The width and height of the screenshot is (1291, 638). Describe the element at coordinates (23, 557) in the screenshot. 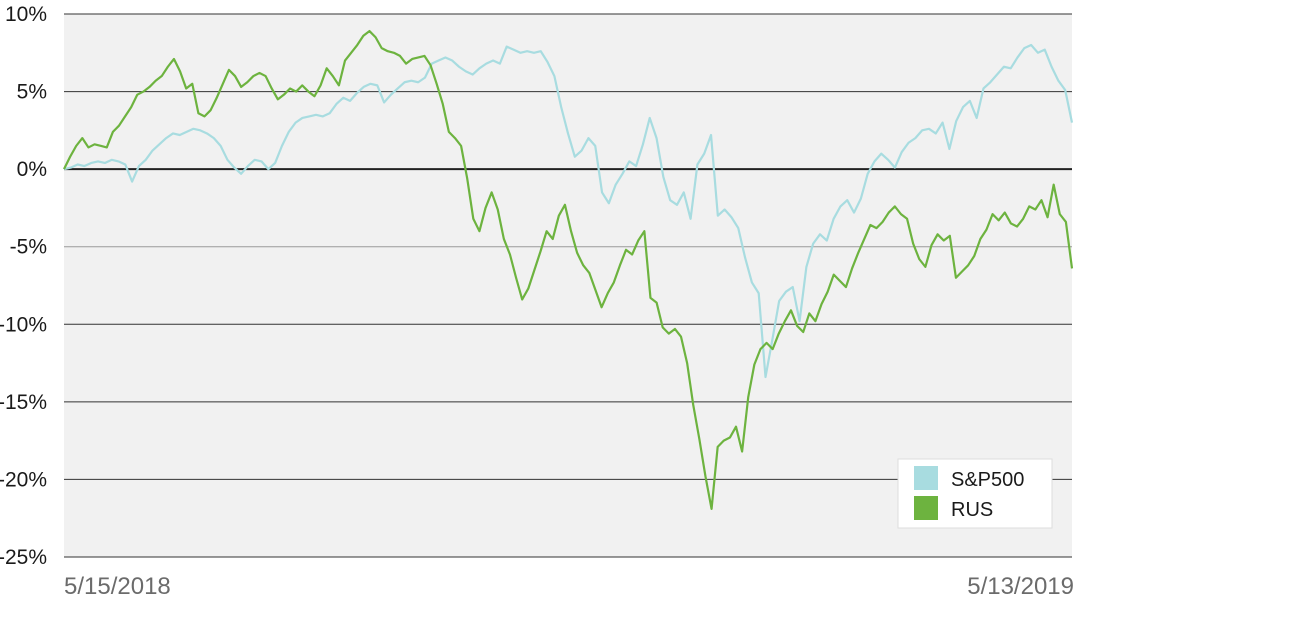

I see `y-tick-label: -25%` at that location.